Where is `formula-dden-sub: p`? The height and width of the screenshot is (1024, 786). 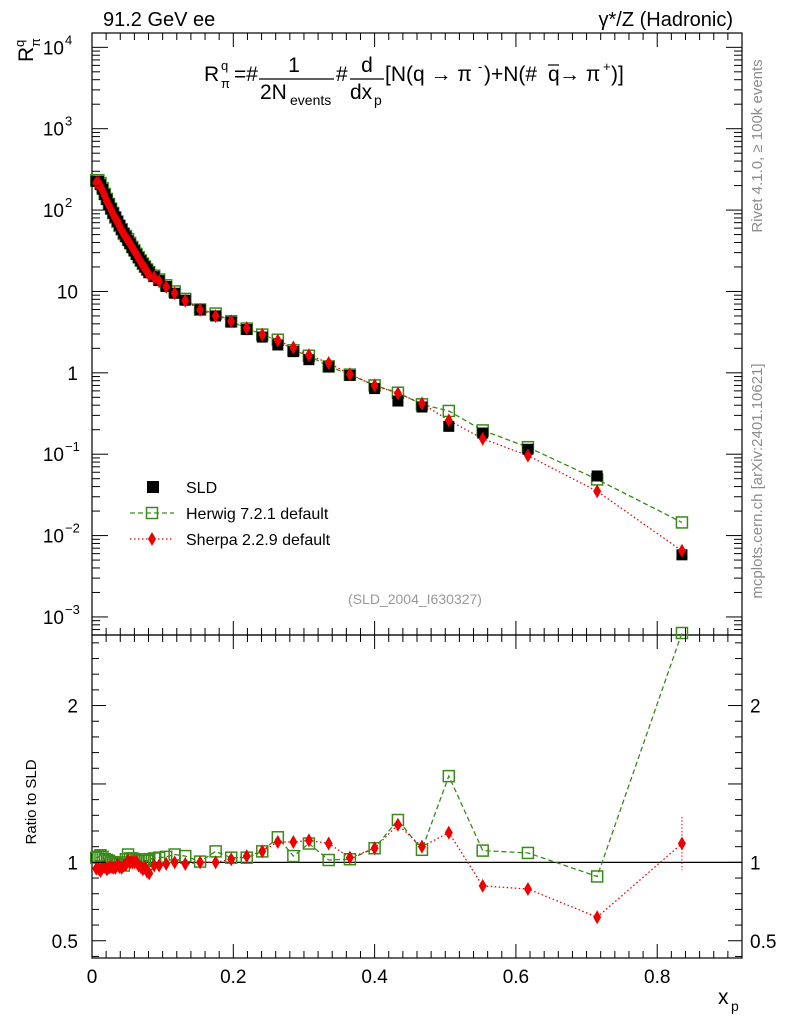 formula-dden-sub: p is located at coordinates (378, 100).